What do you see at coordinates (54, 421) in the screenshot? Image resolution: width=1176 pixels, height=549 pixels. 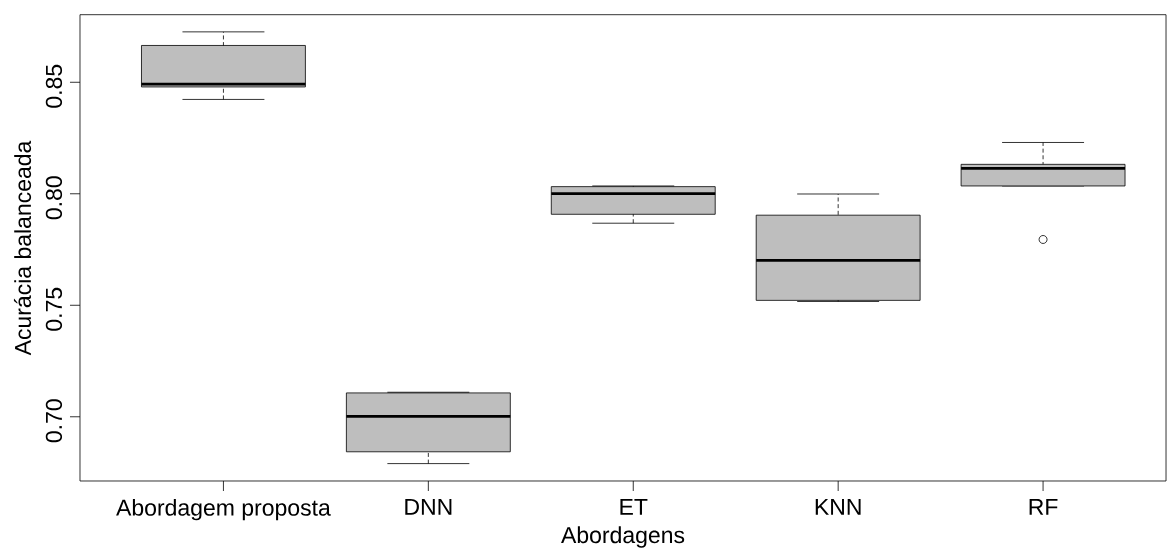 I see `y-tick-label: 0.70` at bounding box center [54, 421].